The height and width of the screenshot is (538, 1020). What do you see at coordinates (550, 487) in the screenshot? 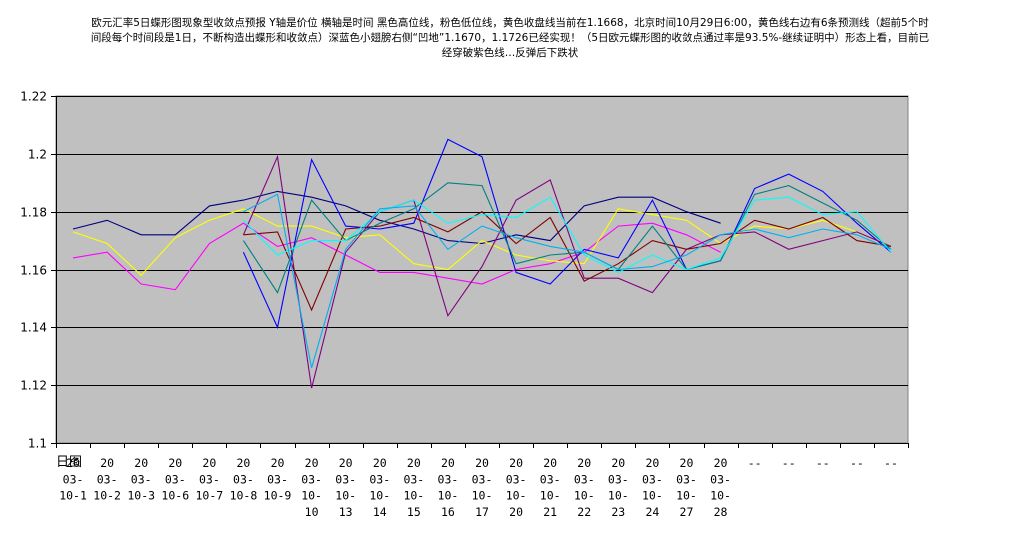
I see `x-tick-label: 20 03-10-21` at bounding box center [550, 487].